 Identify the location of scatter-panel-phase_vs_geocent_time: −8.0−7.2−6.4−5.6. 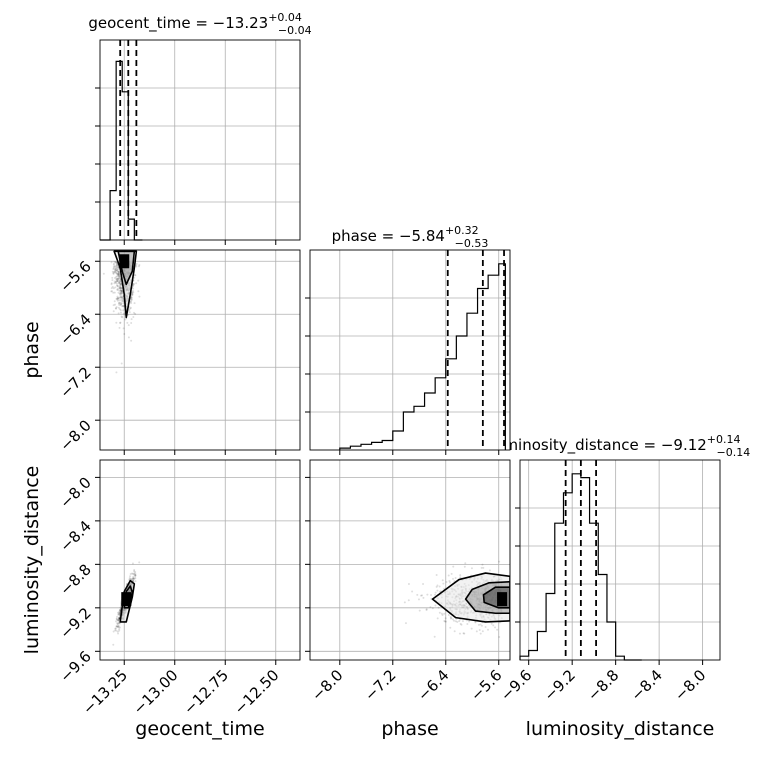
(178, 352).